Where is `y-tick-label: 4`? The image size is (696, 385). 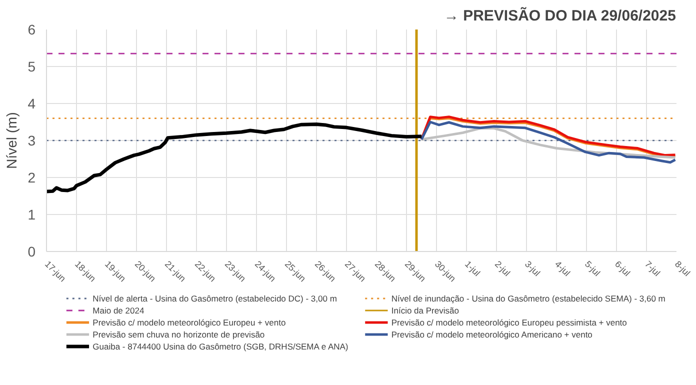
y-tick-label: 4 is located at coordinates (32, 104).